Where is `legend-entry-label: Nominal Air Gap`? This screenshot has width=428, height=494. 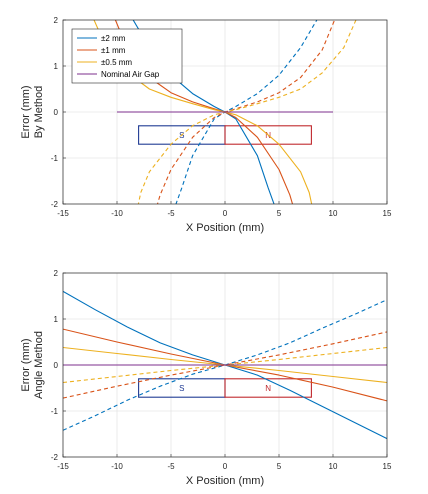 legend-entry-label: Nominal Air Gap is located at coordinates (130, 74).